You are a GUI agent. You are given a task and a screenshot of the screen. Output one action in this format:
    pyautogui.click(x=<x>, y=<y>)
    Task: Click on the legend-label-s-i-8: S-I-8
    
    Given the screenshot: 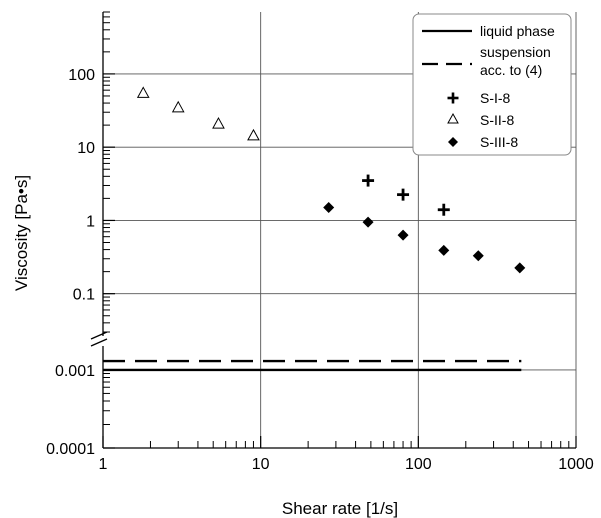 What is the action you would take?
    pyautogui.click(x=495, y=98)
    